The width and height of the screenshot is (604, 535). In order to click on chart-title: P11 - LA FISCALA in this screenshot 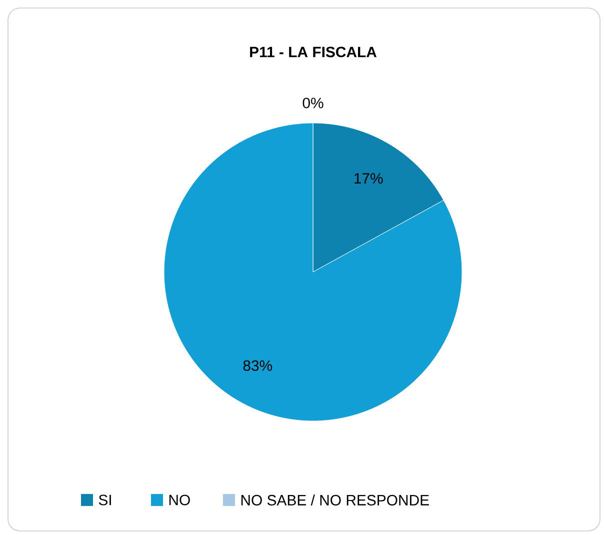, I will do `click(313, 52)`.